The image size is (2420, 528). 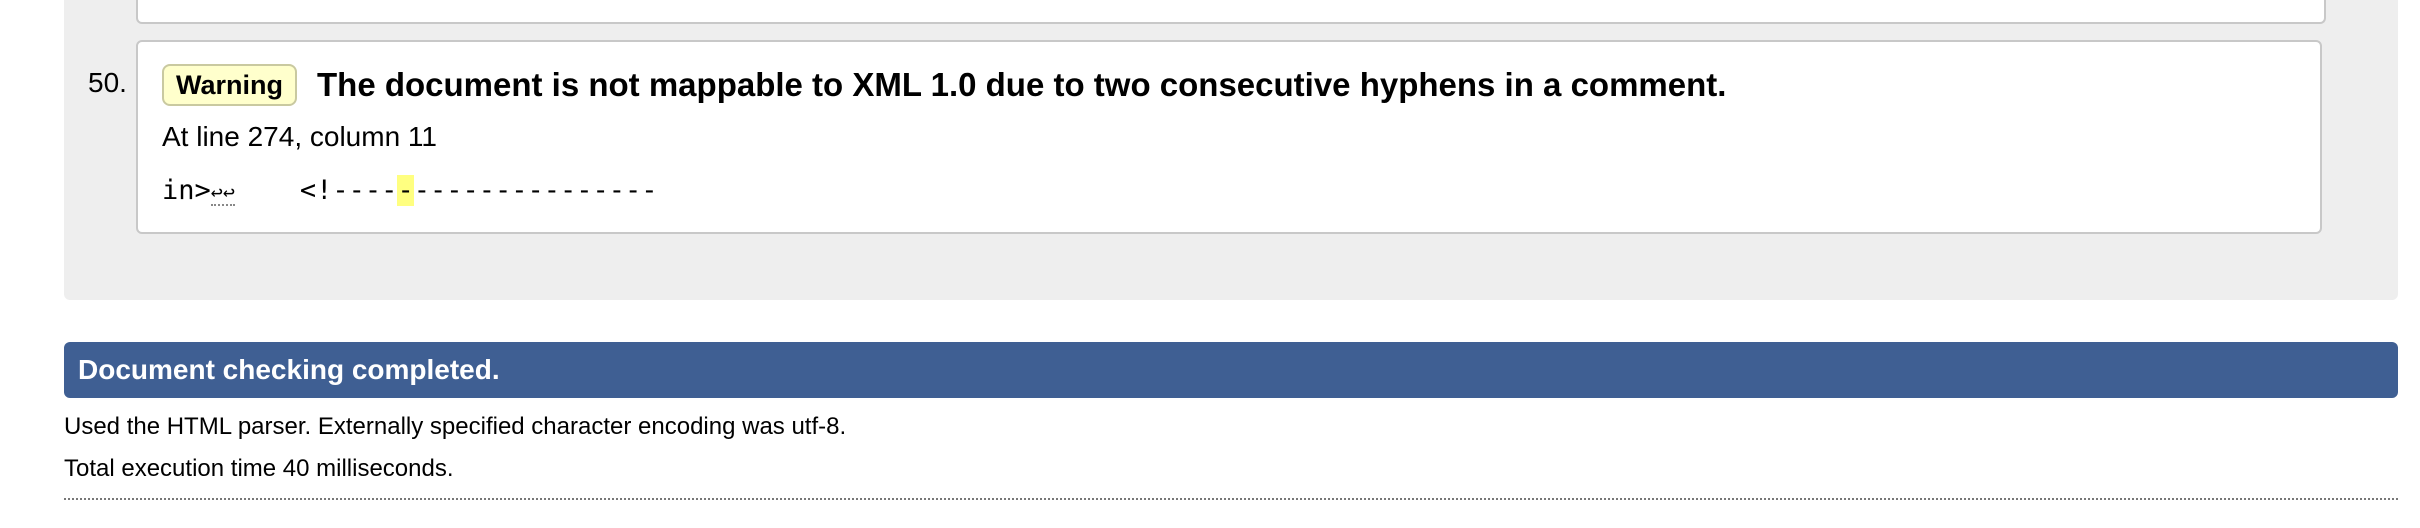 What do you see at coordinates (316, 190) in the screenshot?
I see `extract-middle: <!----` at bounding box center [316, 190].